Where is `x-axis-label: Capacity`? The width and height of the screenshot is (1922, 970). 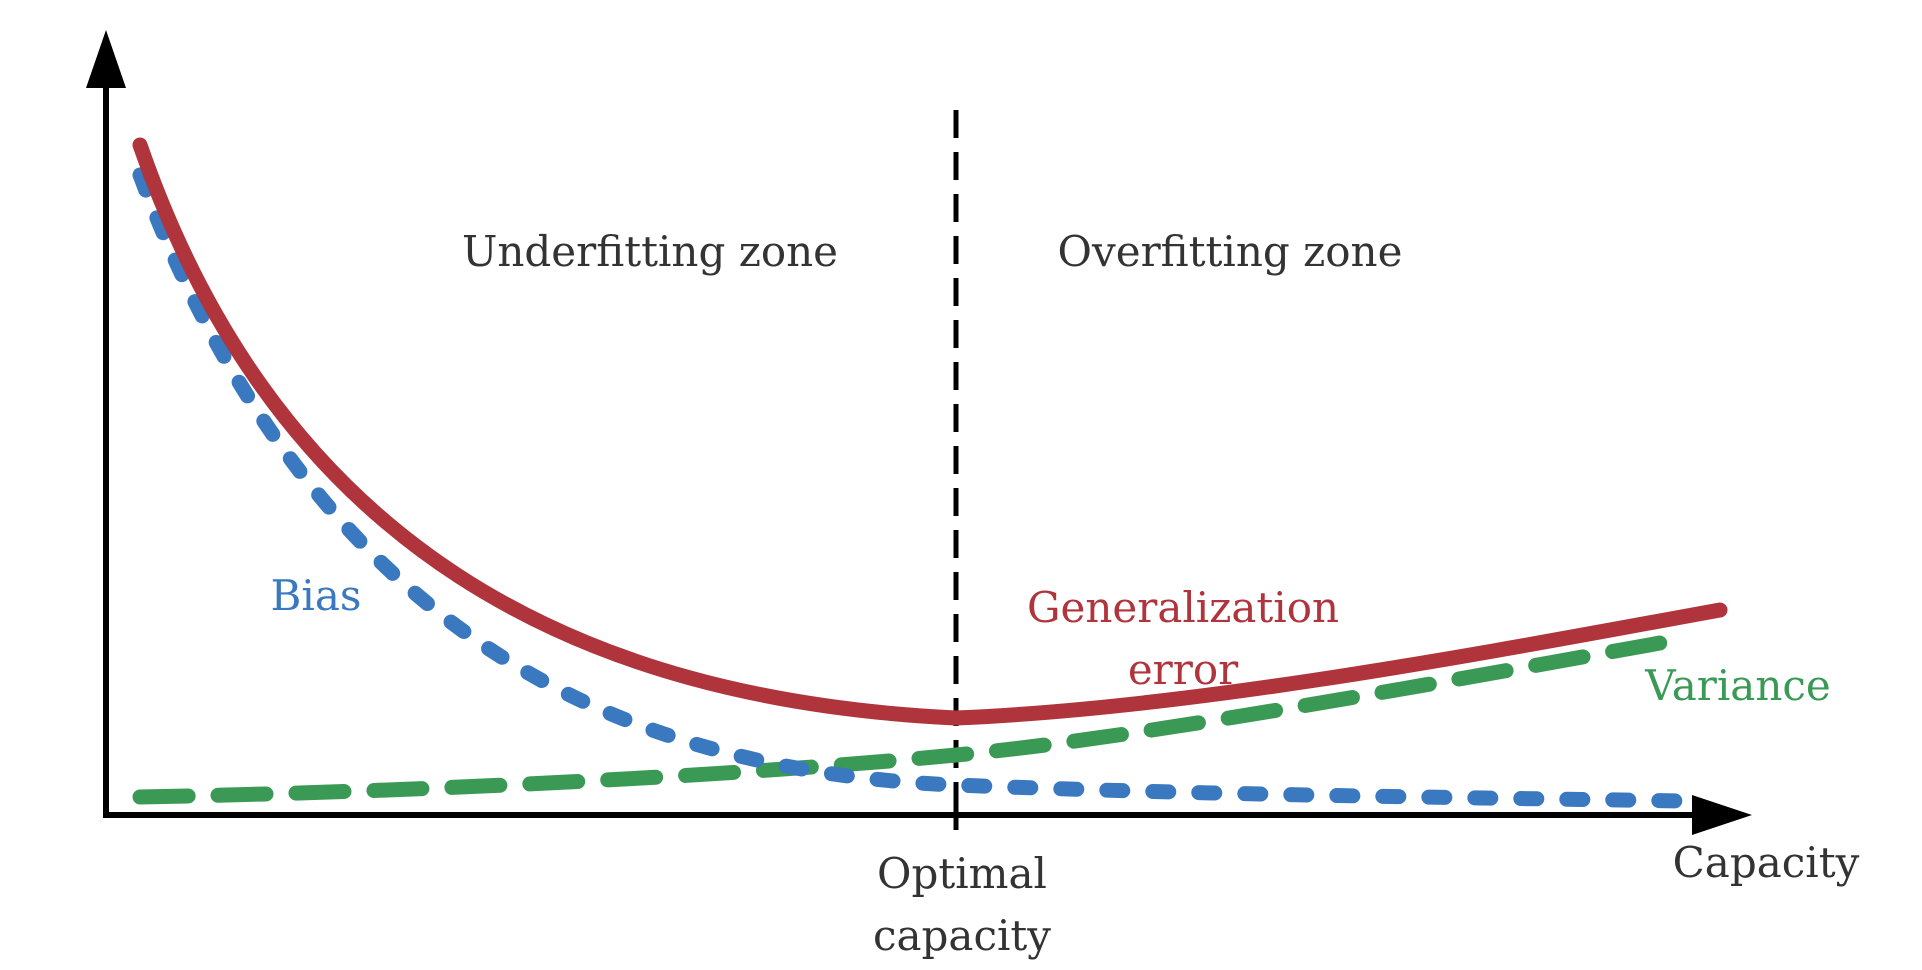 x-axis-label: Capacity is located at coordinates (1766, 862).